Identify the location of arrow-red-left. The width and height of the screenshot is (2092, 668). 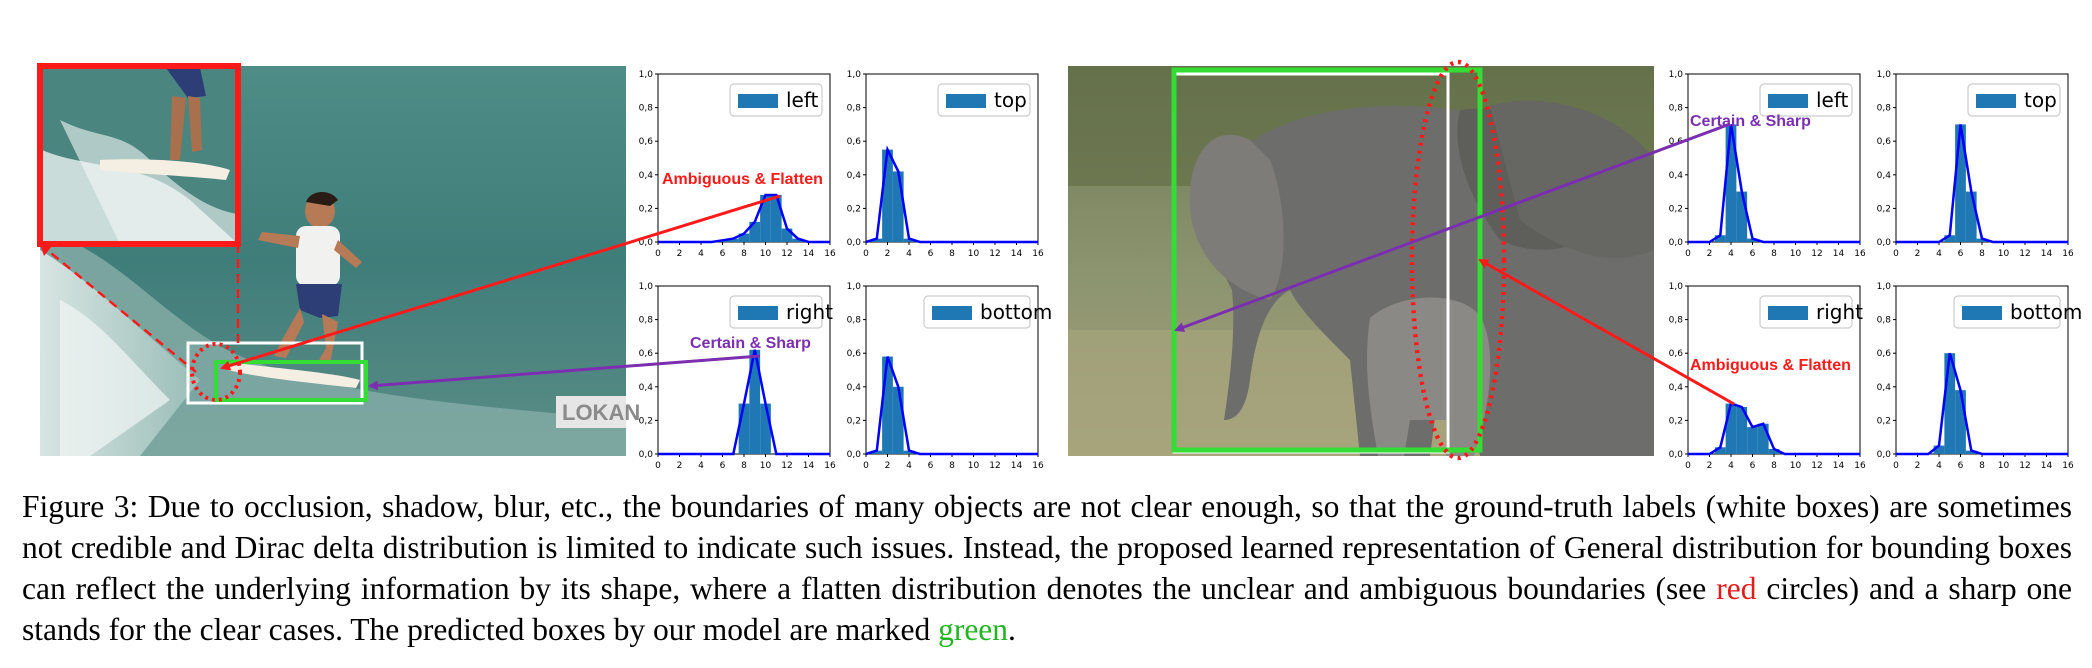
(500, 282).